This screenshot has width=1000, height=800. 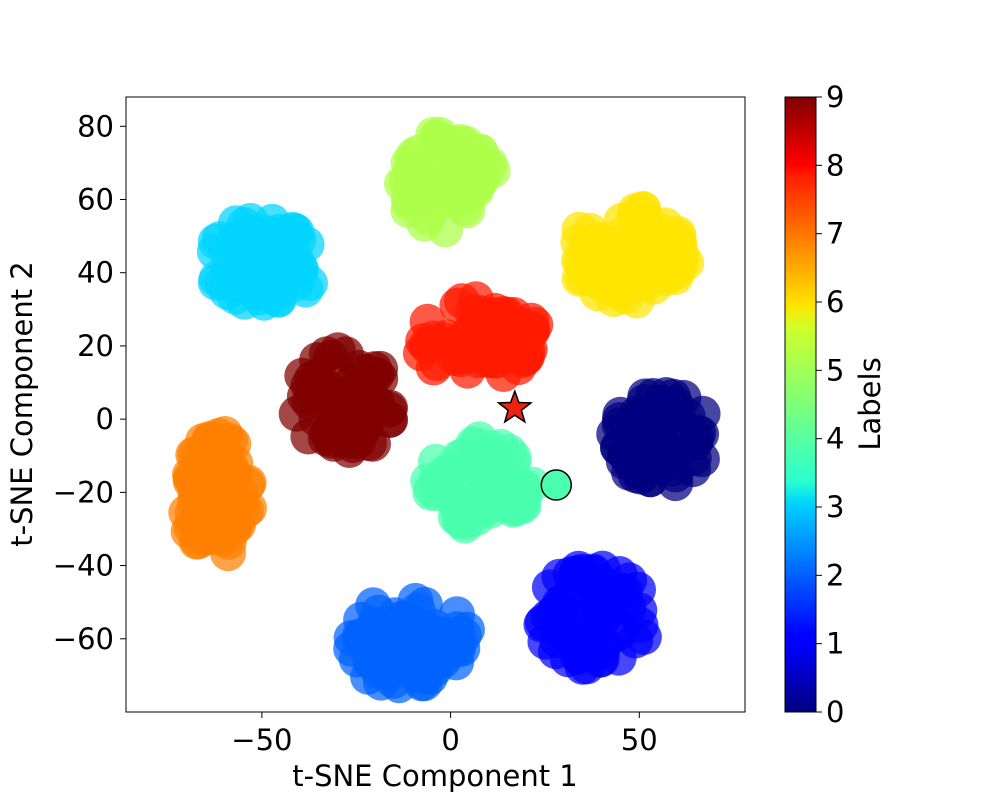 I want to click on colorbar-tick-label: 0, so click(x=835, y=712).